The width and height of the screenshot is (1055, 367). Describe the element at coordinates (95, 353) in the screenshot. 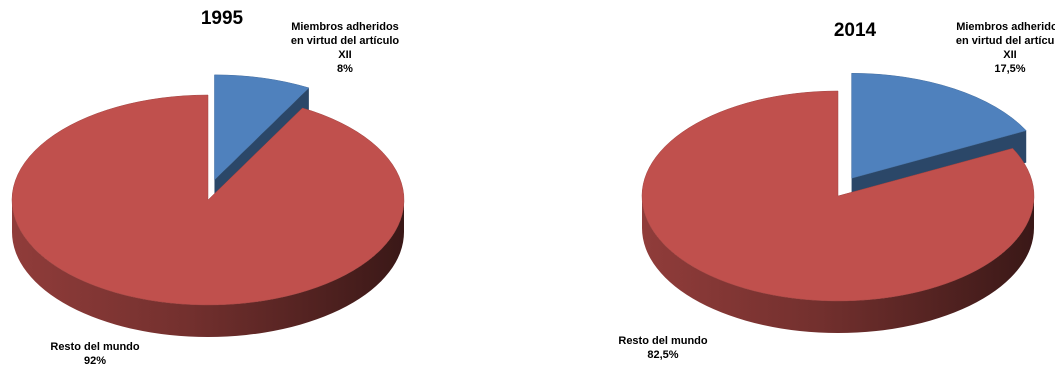

I see `data-label: Resto del mundo 92%` at that location.